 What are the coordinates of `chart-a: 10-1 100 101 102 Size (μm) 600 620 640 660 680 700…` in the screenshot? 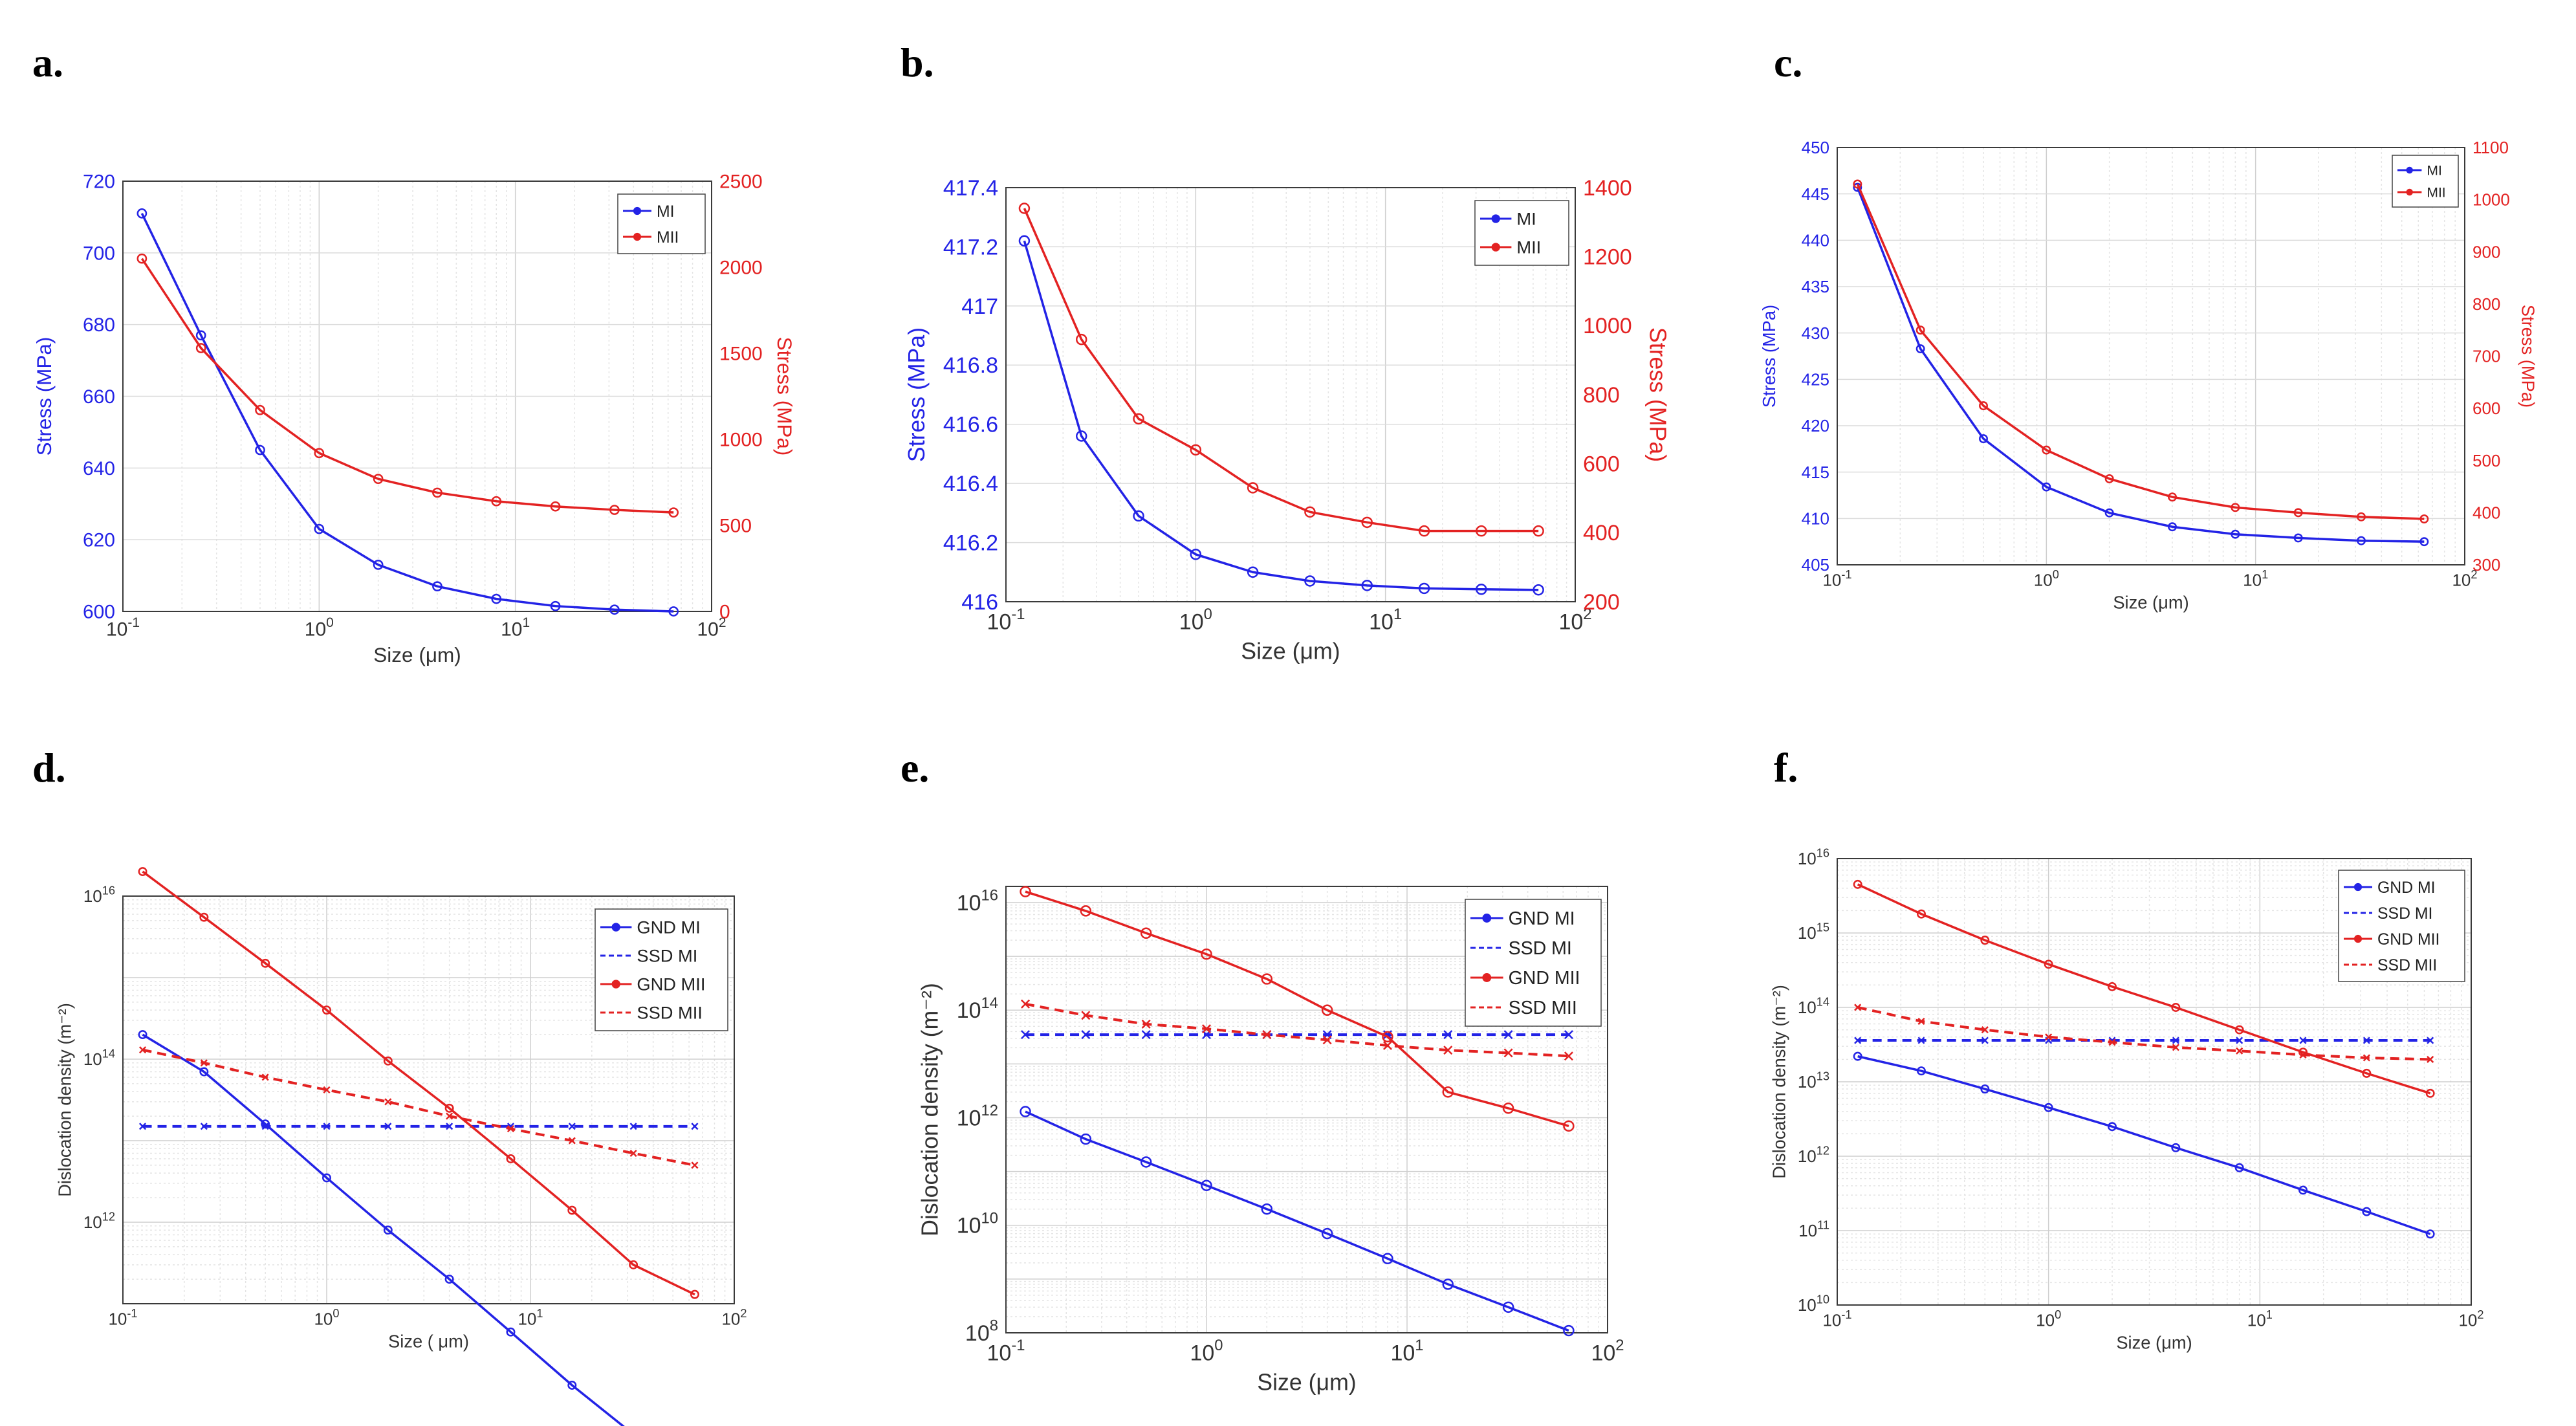 It's located at (414, 419).